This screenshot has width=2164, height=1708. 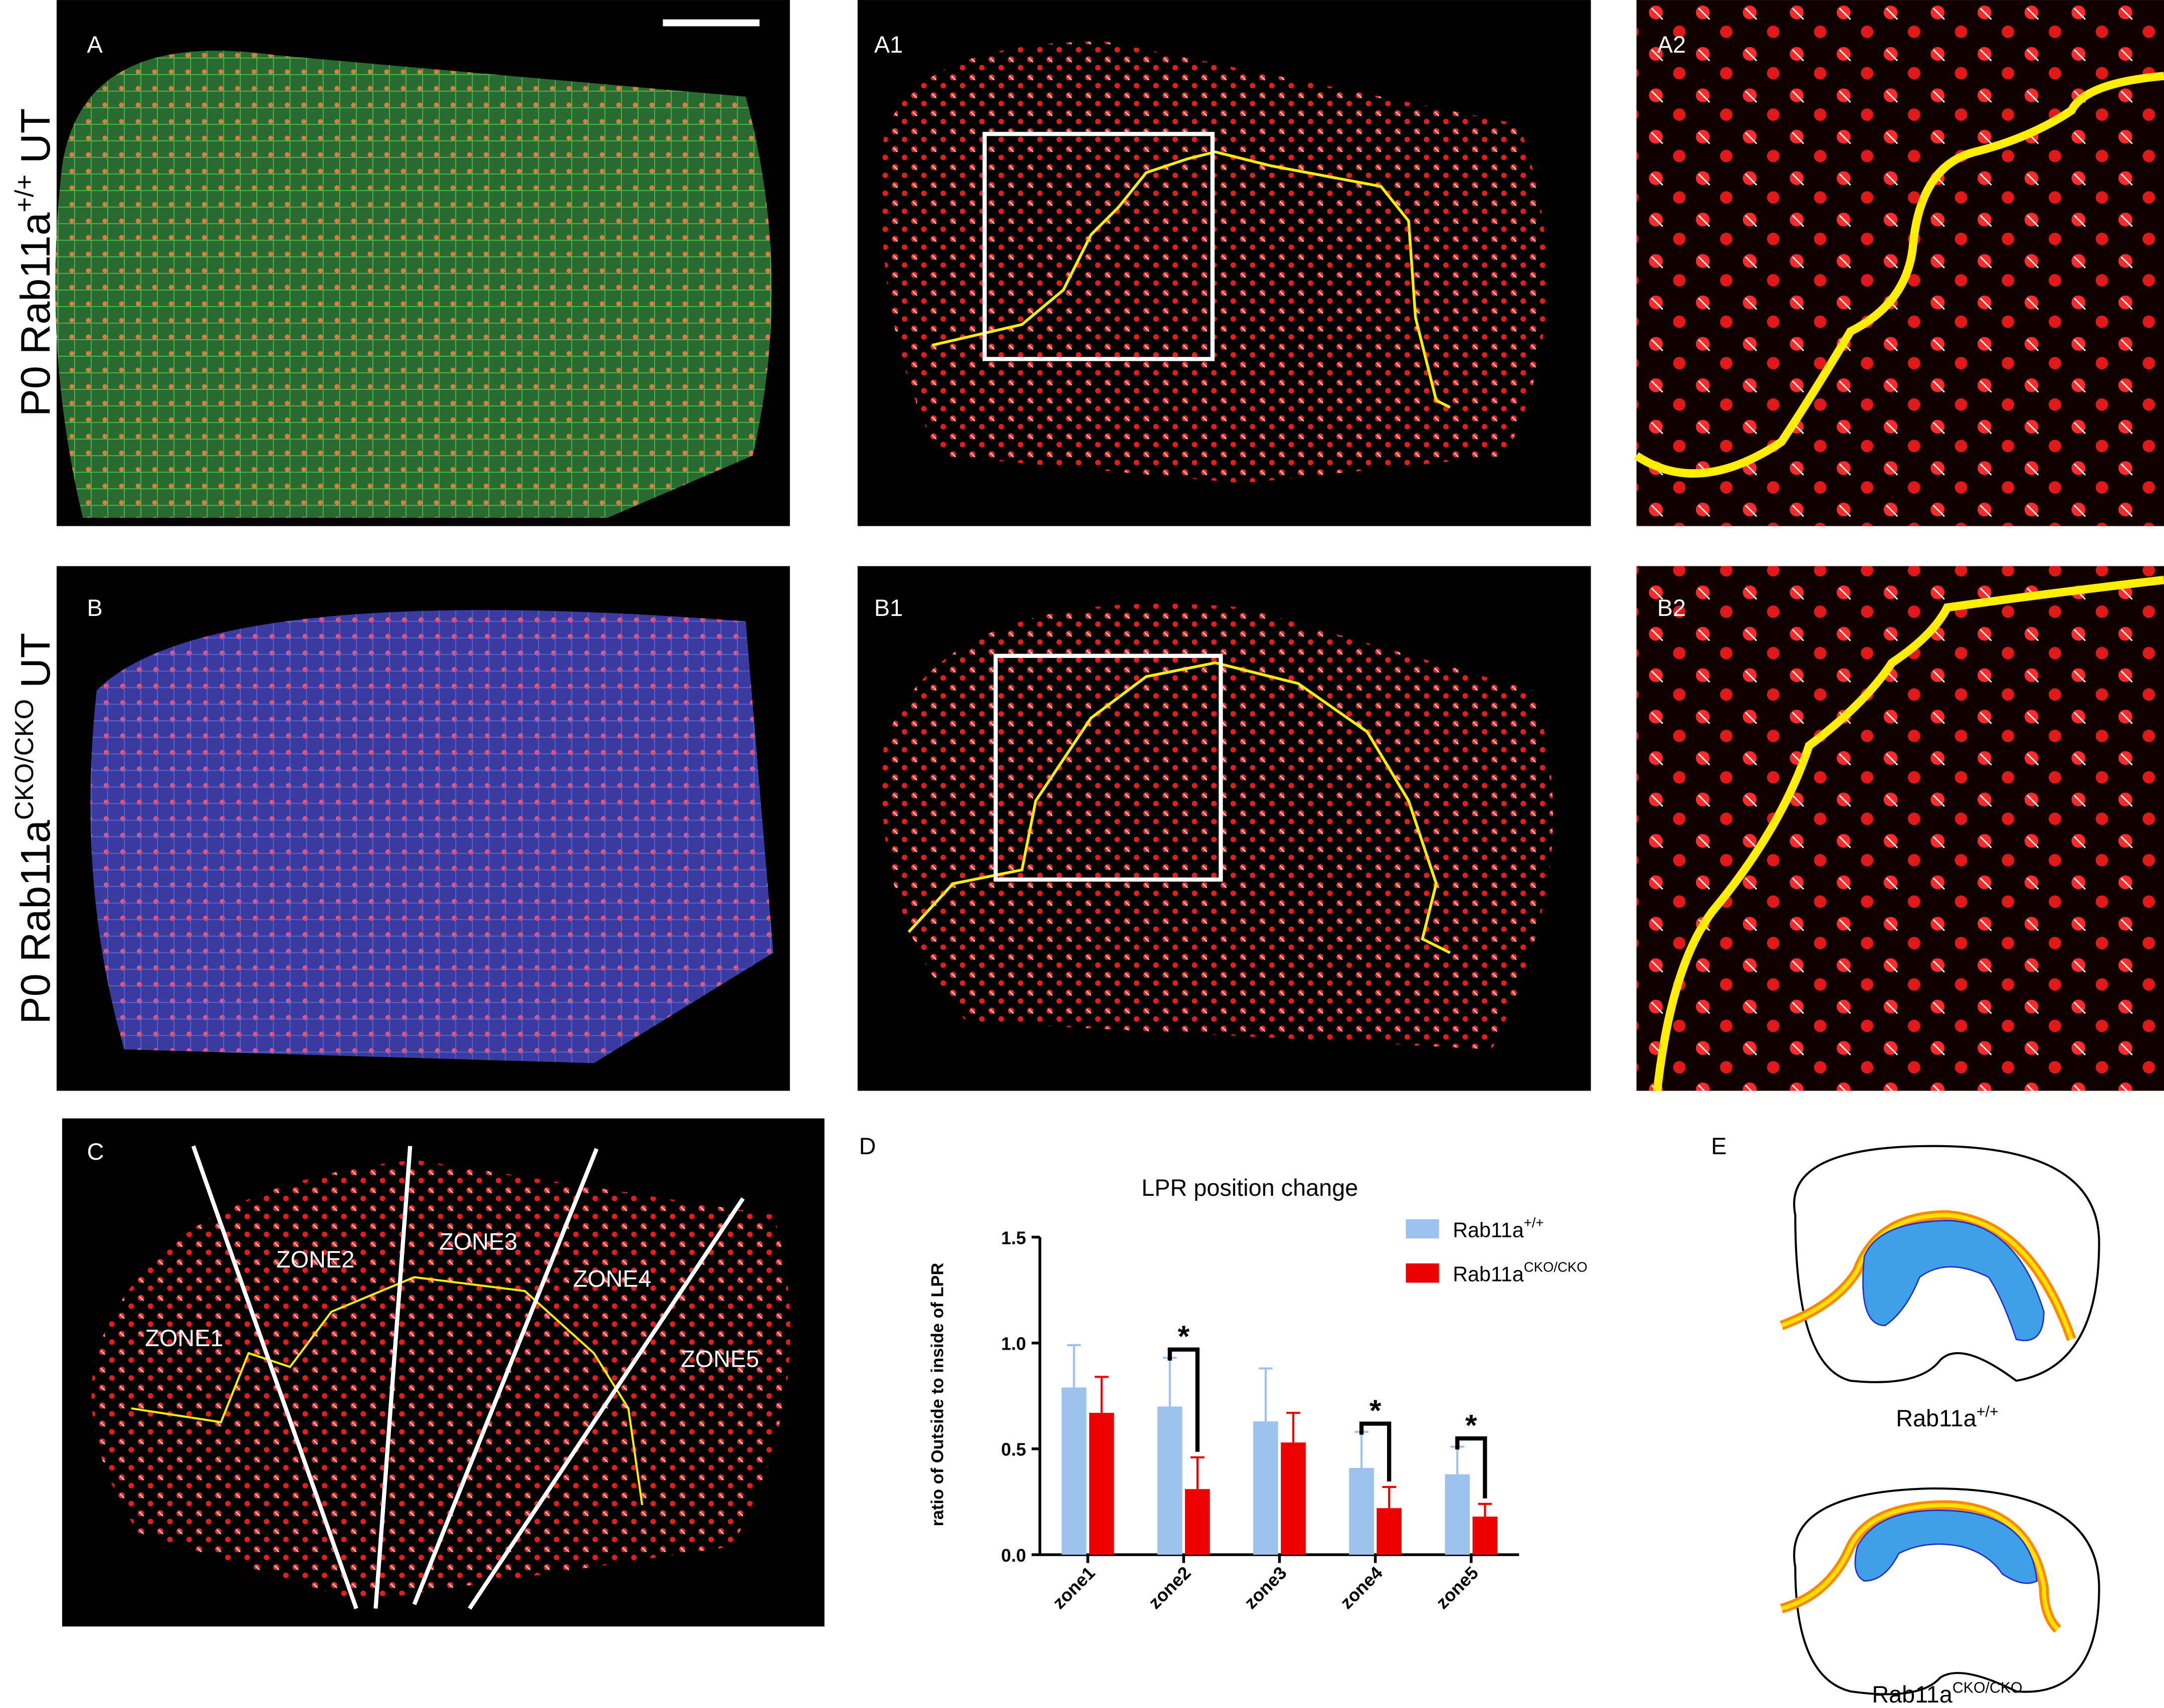 What do you see at coordinates (95, 45) in the screenshot?
I see `panel-label: A` at bounding box center [95, 45].